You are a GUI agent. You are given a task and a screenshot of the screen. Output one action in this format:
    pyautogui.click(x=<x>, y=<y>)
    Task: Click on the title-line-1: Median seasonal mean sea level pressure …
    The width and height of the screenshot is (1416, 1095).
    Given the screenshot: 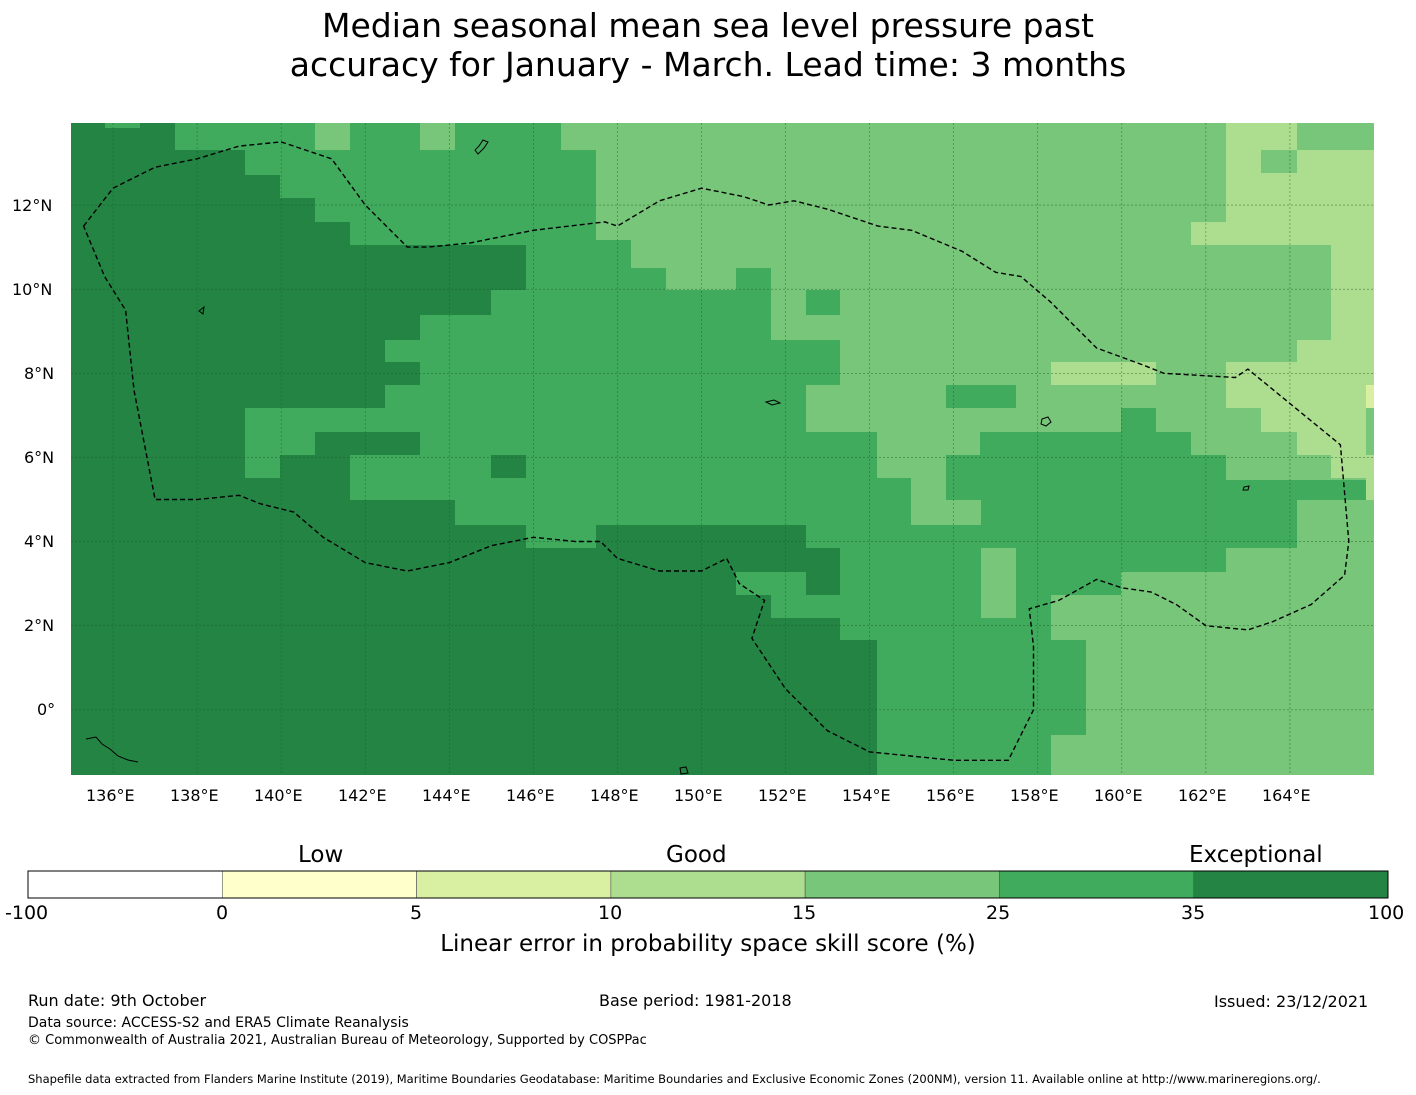 What is the action you would take?
    pyautogui.click(x=708, y=25)
    